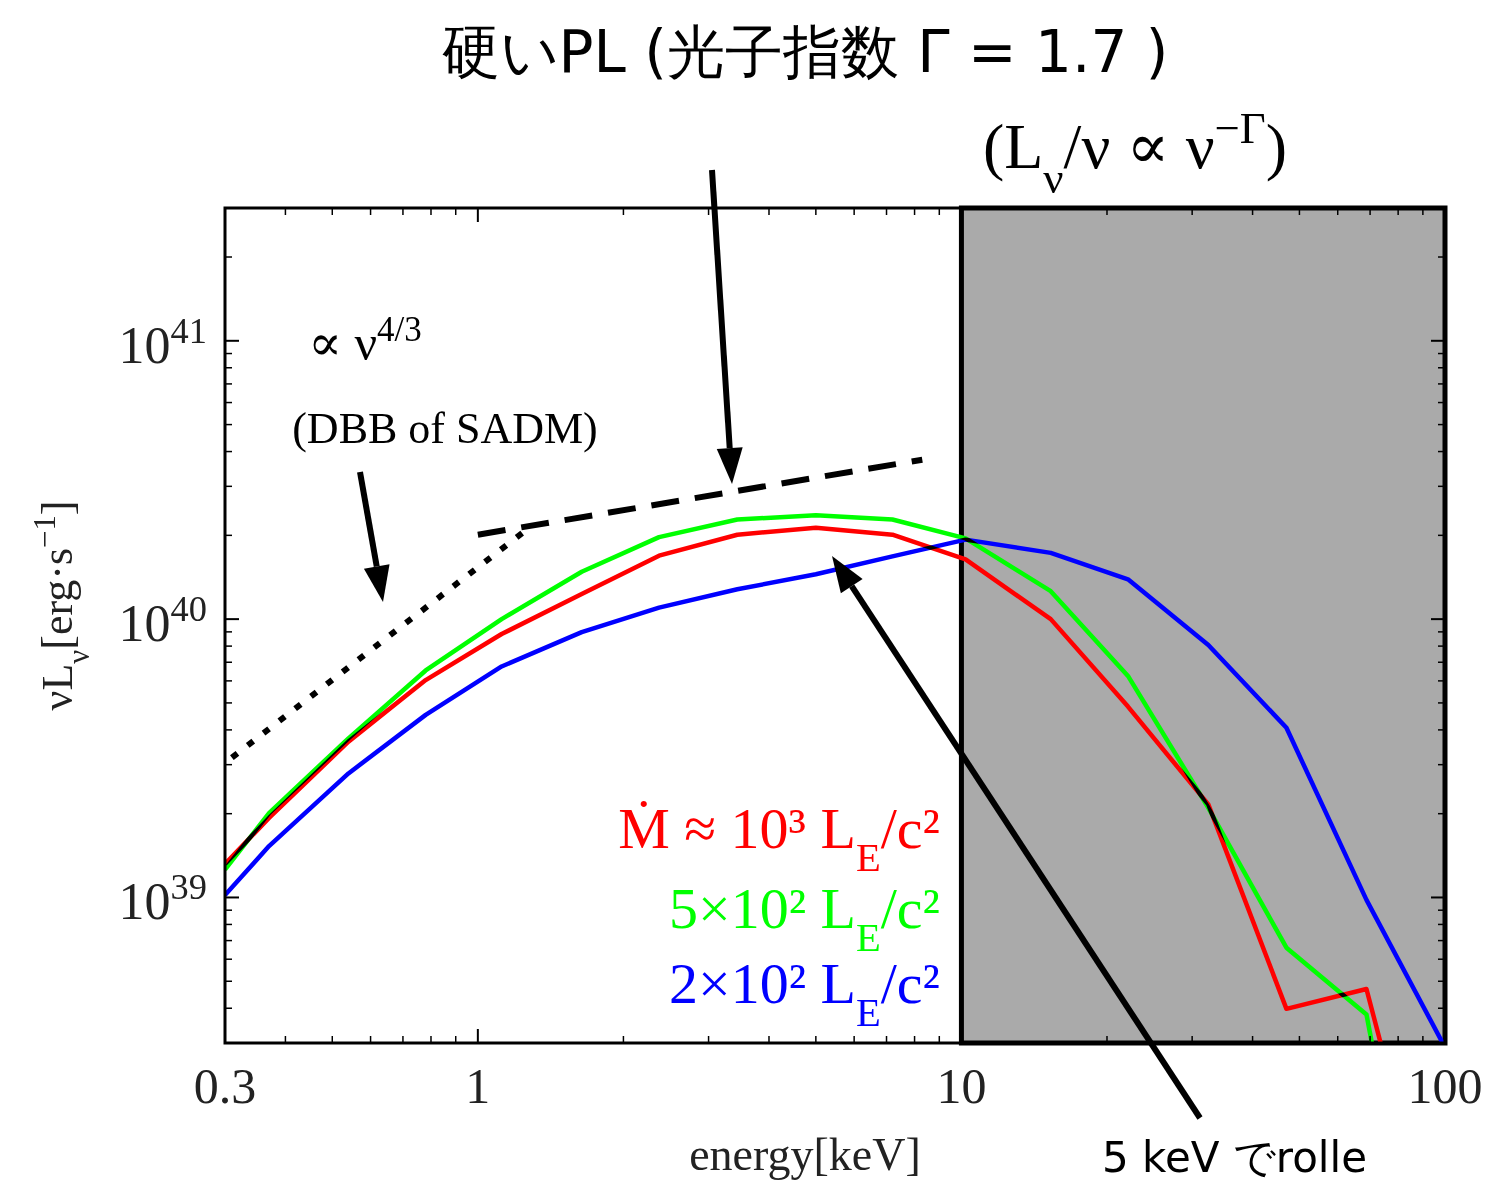 The image size is (1501, 1184). Describe the element at coordinates (961, 1086) in the screenshot. I see `xtick: 10` at that location.